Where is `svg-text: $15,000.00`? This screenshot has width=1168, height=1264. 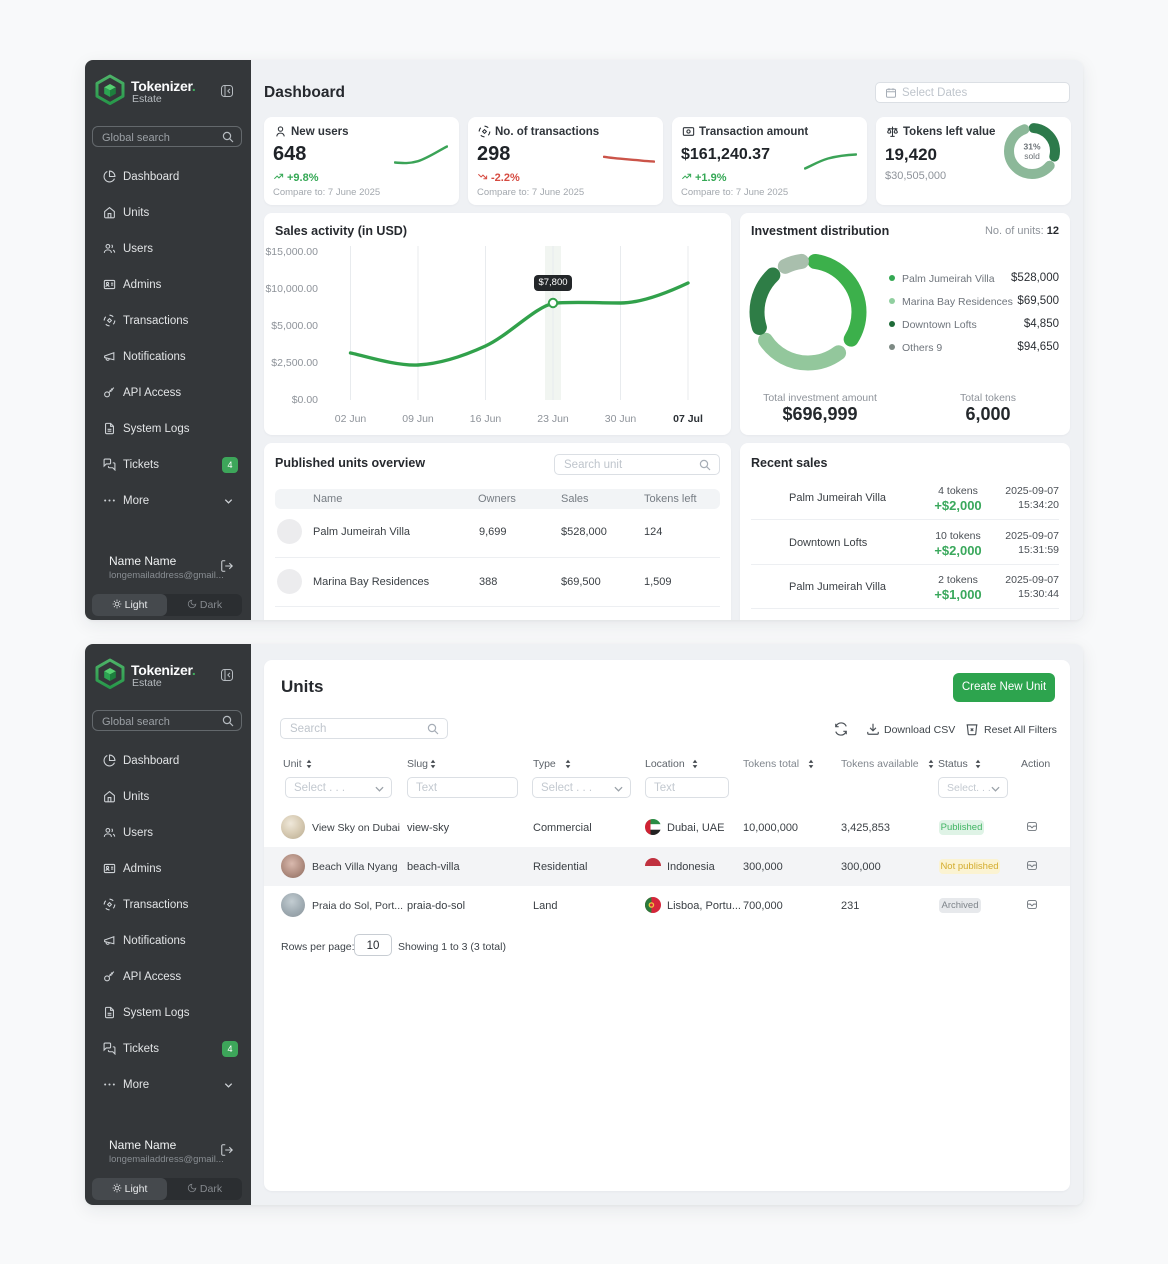
svg-text: $15,000.00 is located at coordinates (291, 252).